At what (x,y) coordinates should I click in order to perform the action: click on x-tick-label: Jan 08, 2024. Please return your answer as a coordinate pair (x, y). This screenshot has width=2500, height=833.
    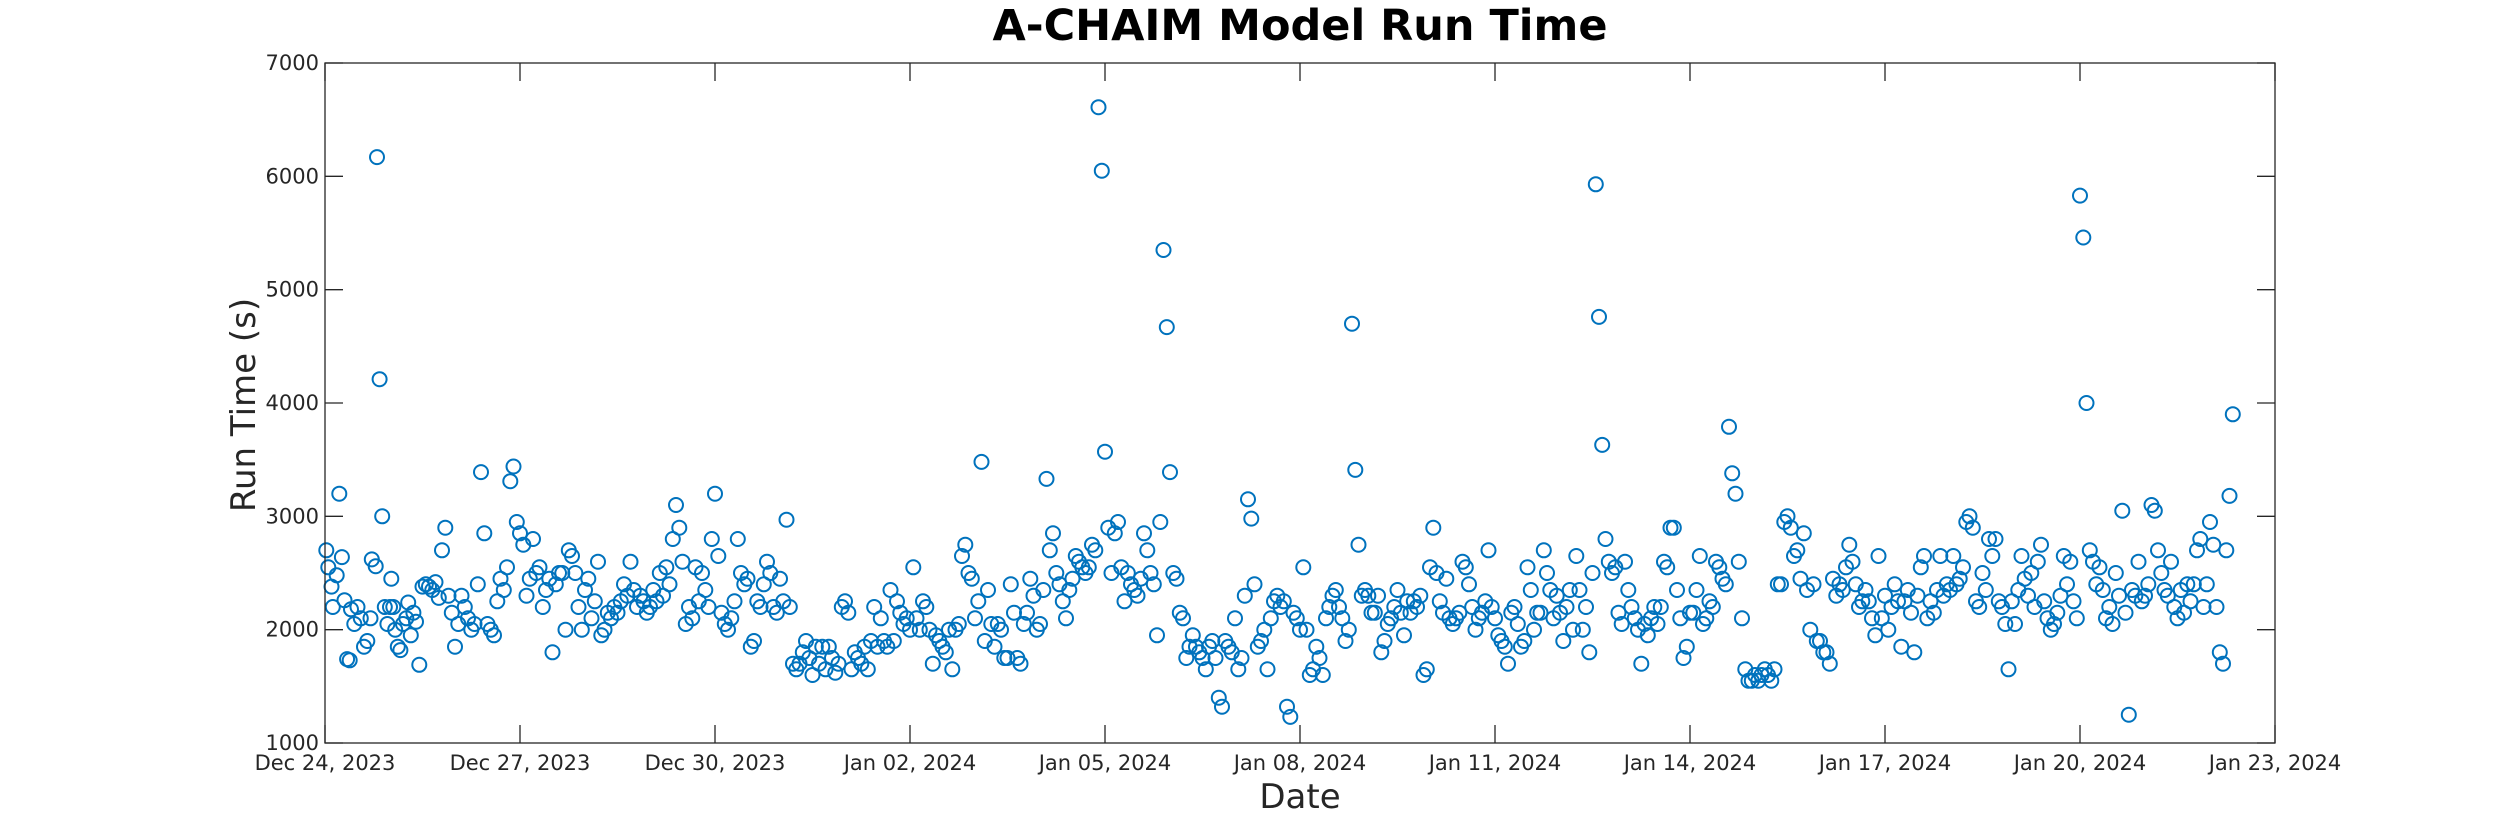
    Looking at the image, I should click on (1299, 763).